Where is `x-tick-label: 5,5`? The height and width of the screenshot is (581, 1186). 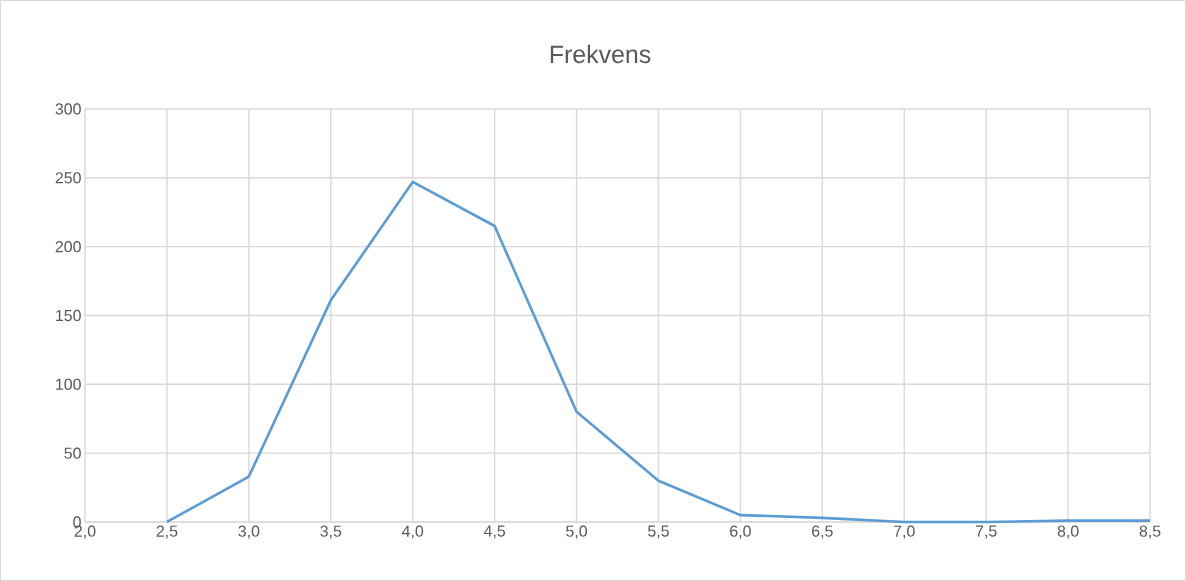
x-tick-label: 5,5 is located at coordinates (658, 532).